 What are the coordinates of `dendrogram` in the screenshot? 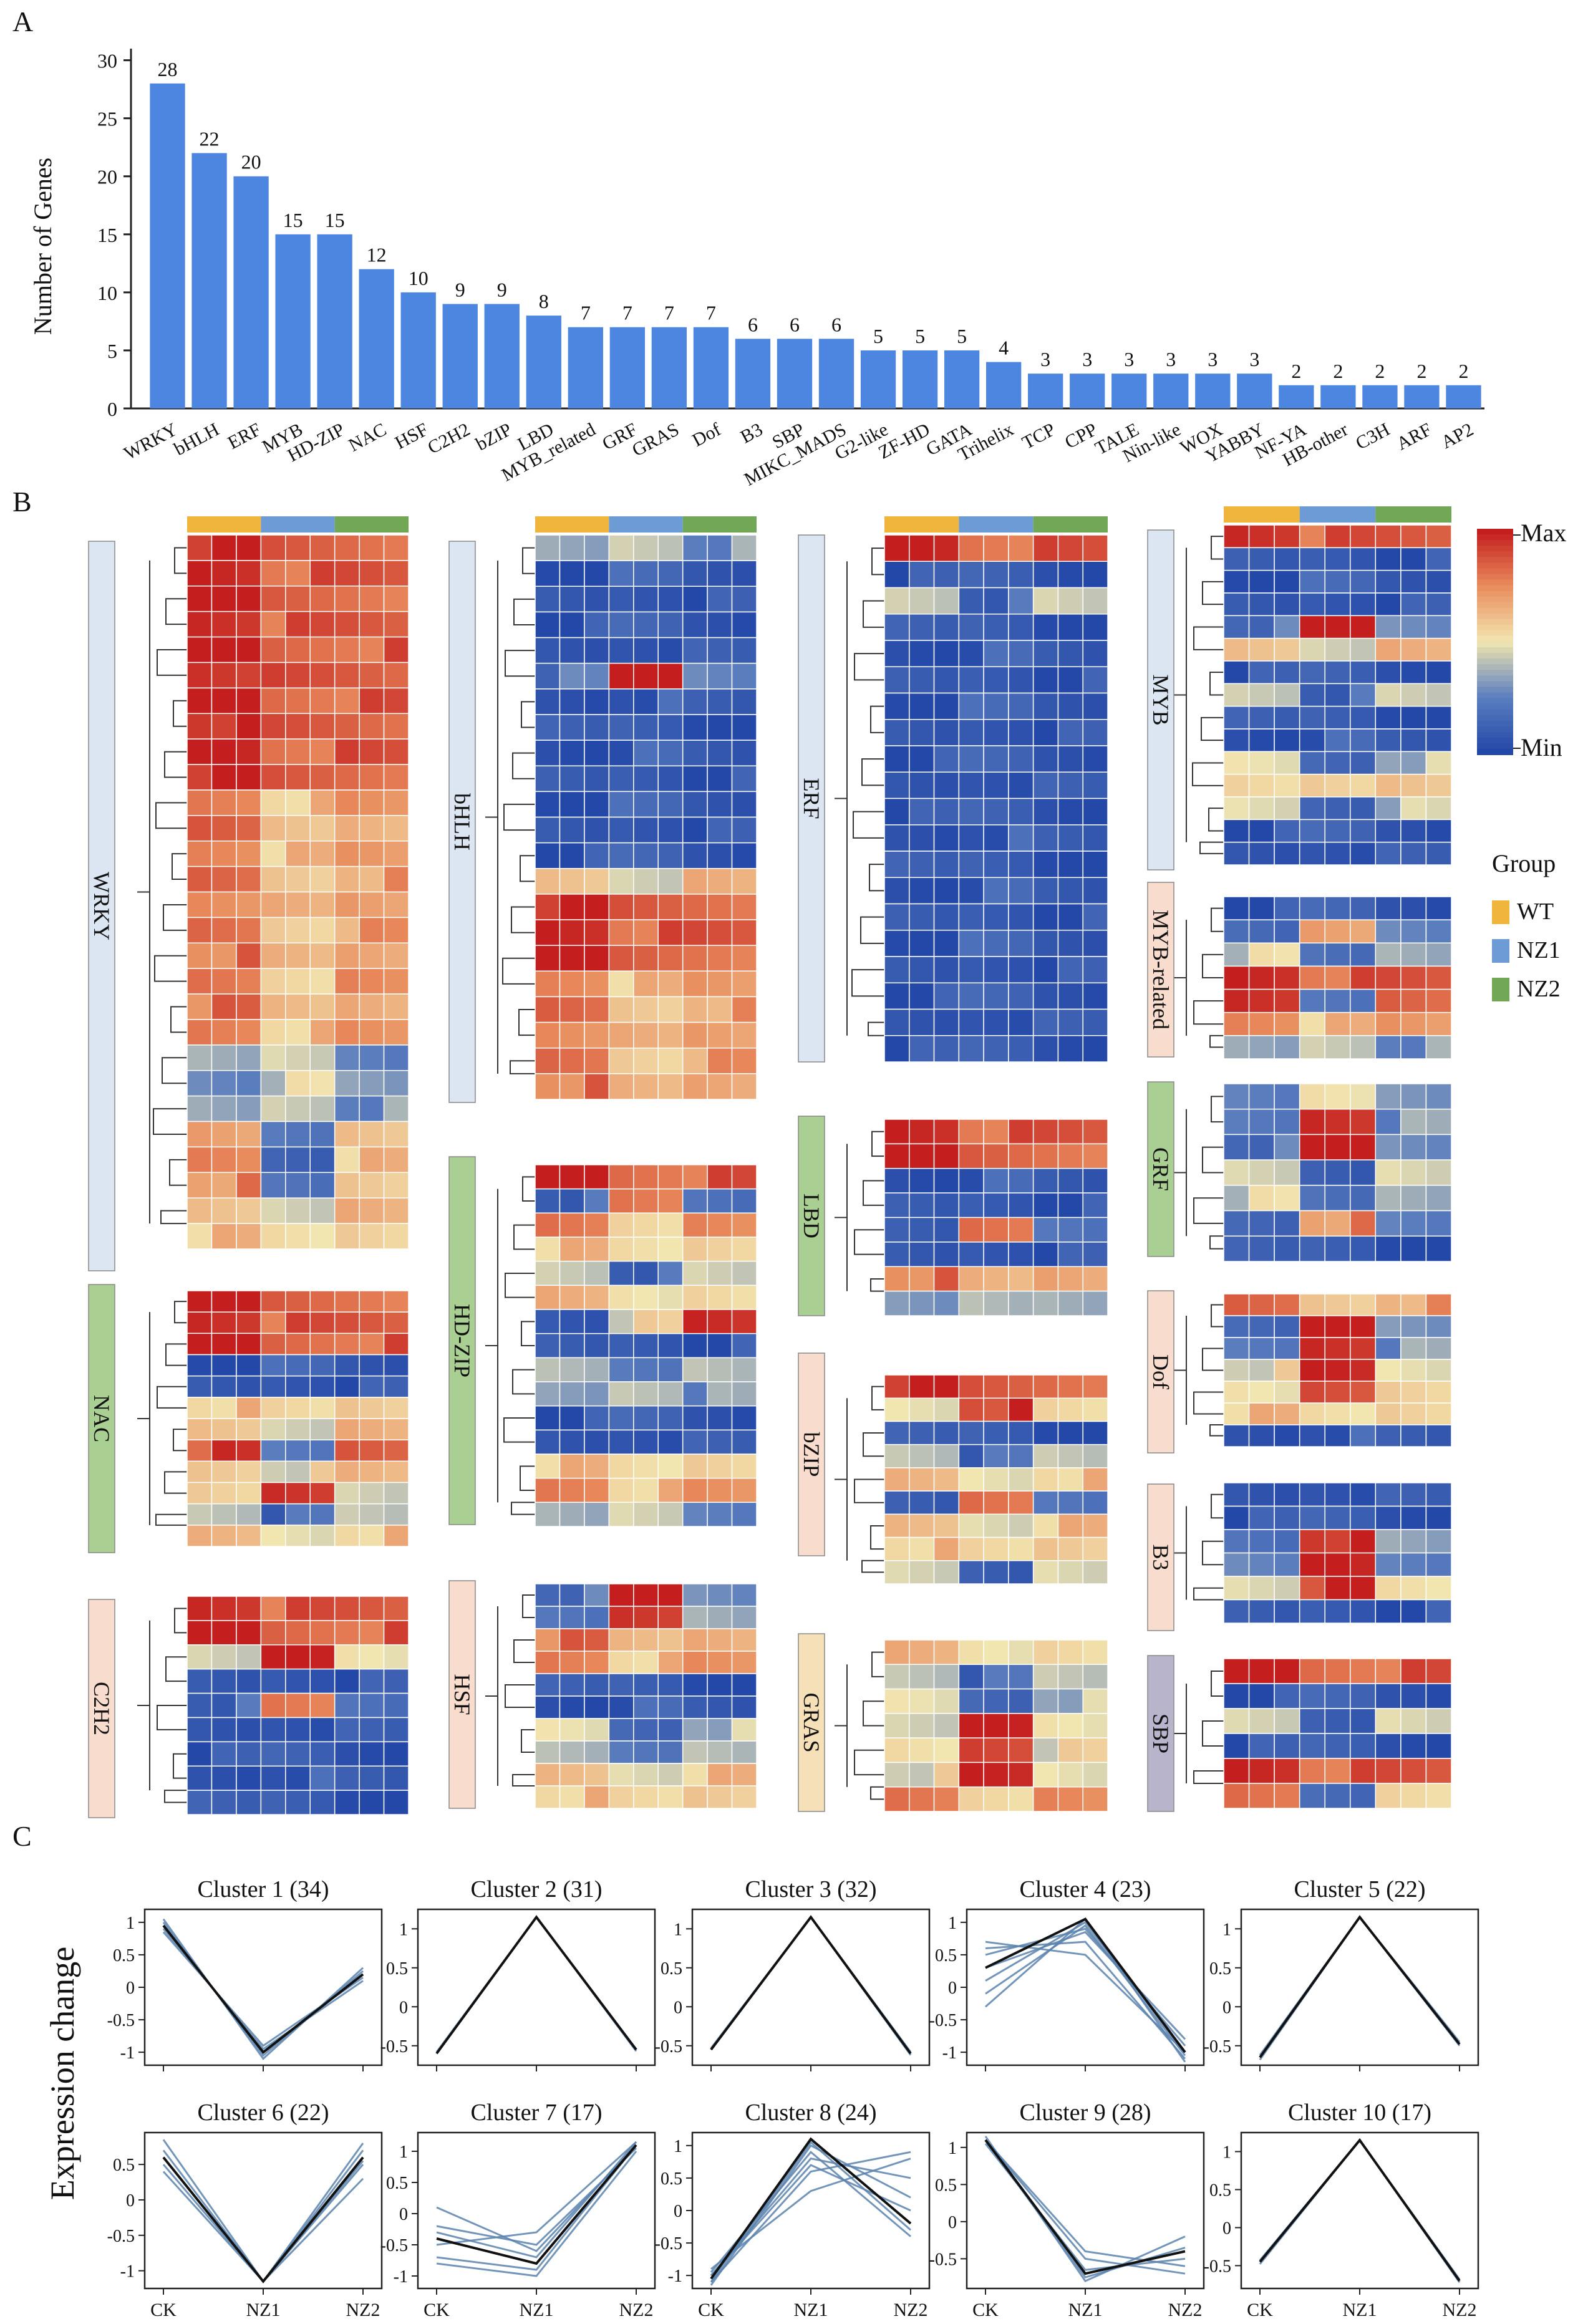 It's located at (1199, 1370).